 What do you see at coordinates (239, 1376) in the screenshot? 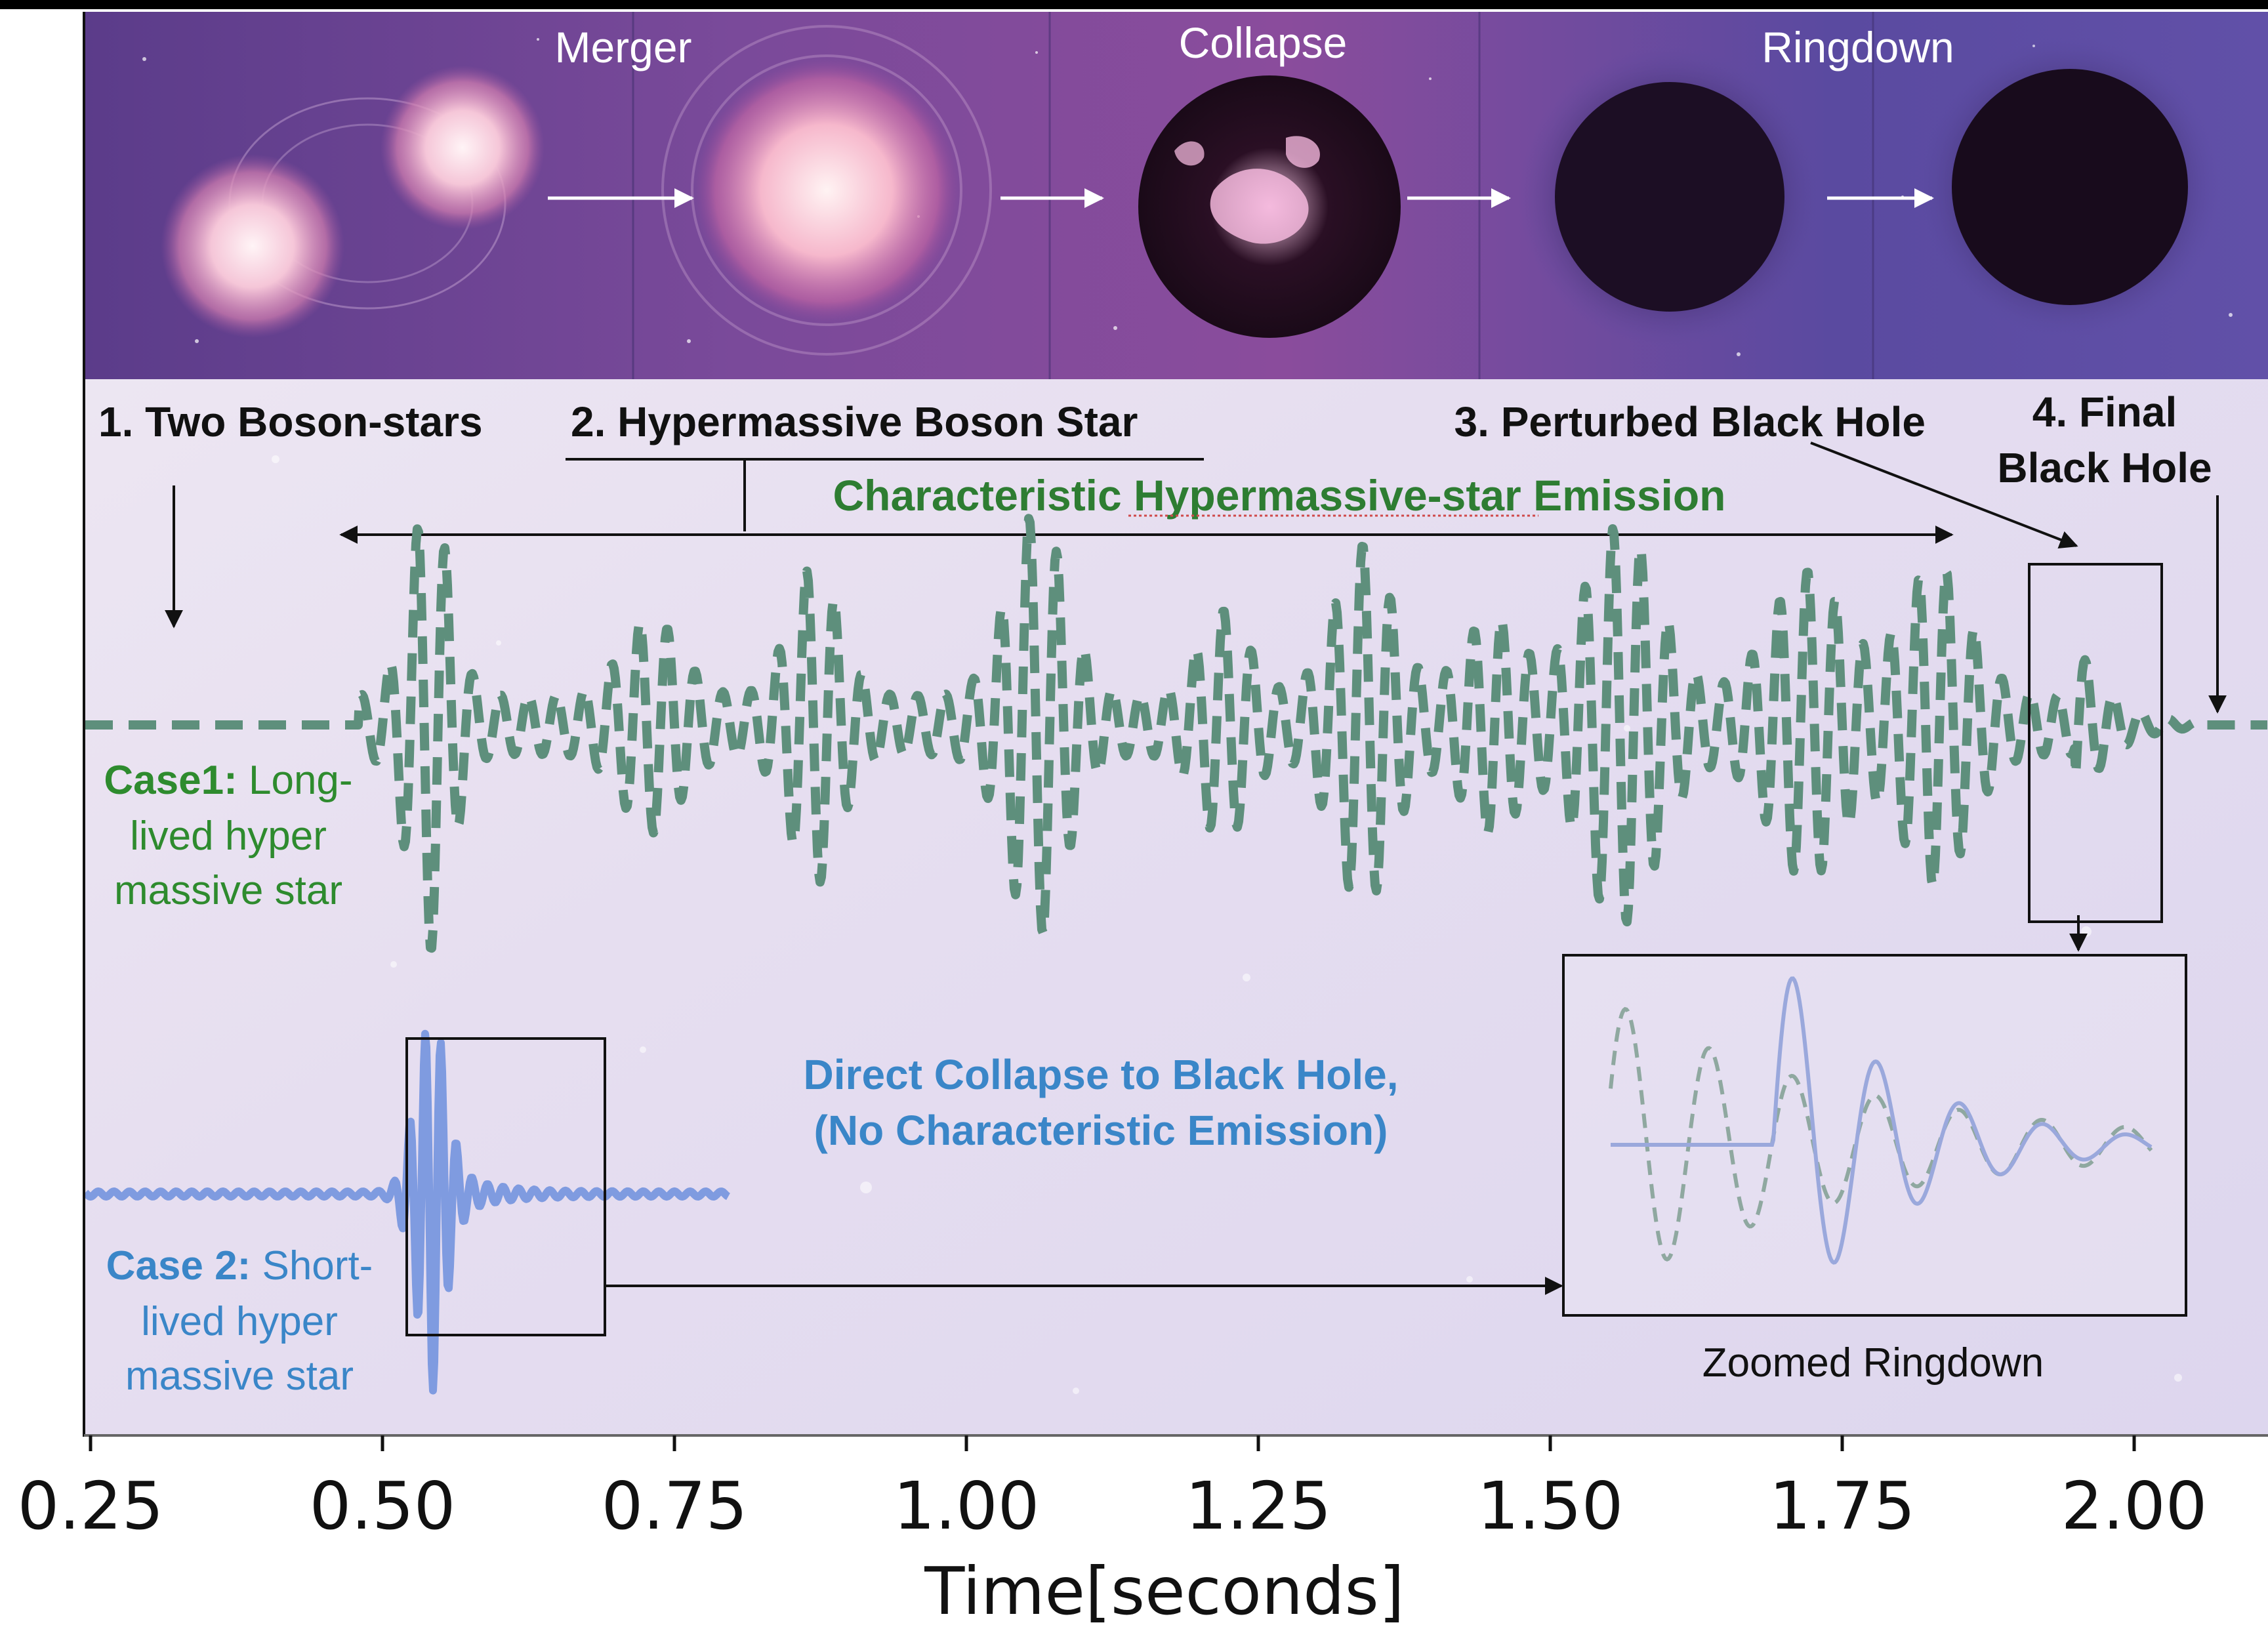
I see `case2-label-line3: massive star` at bounding box center [239, 1376].